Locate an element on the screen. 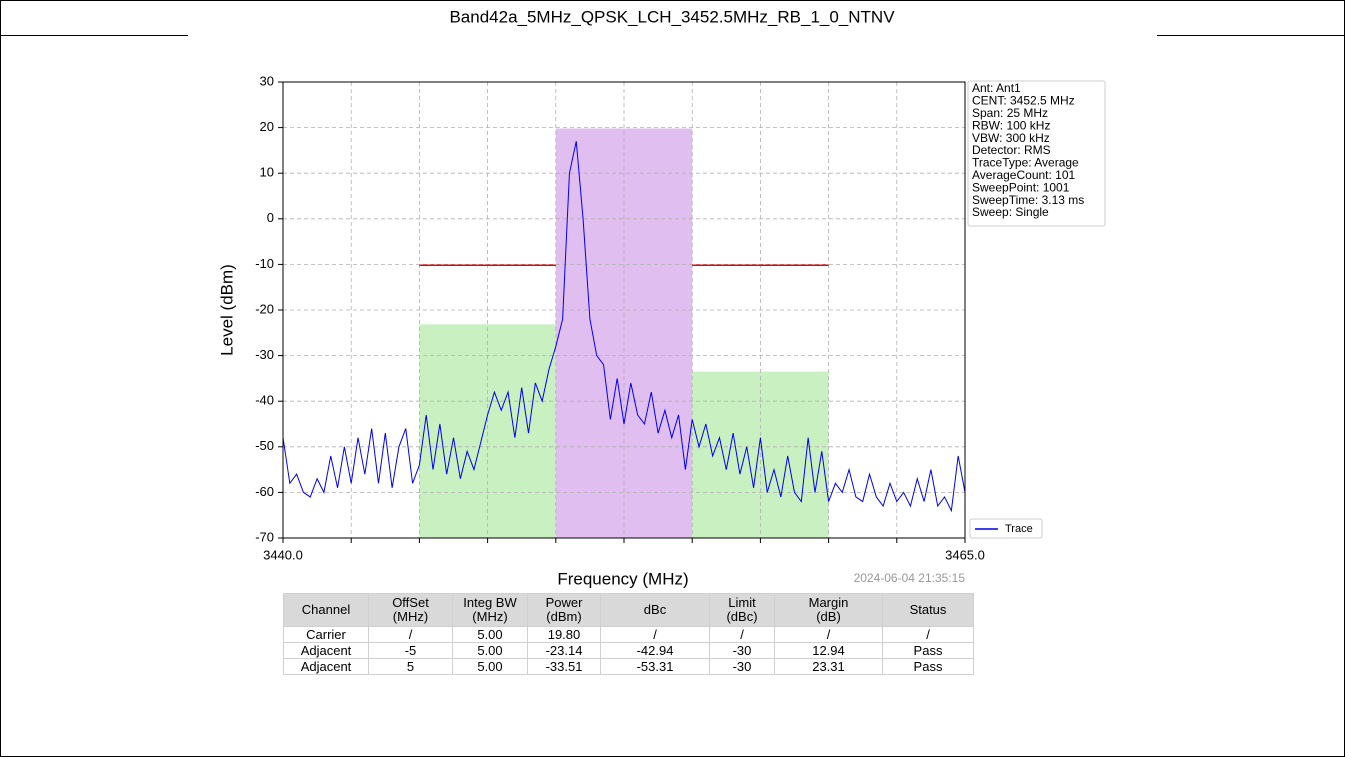  header-cell: Status is located at coordinates (928, 610).